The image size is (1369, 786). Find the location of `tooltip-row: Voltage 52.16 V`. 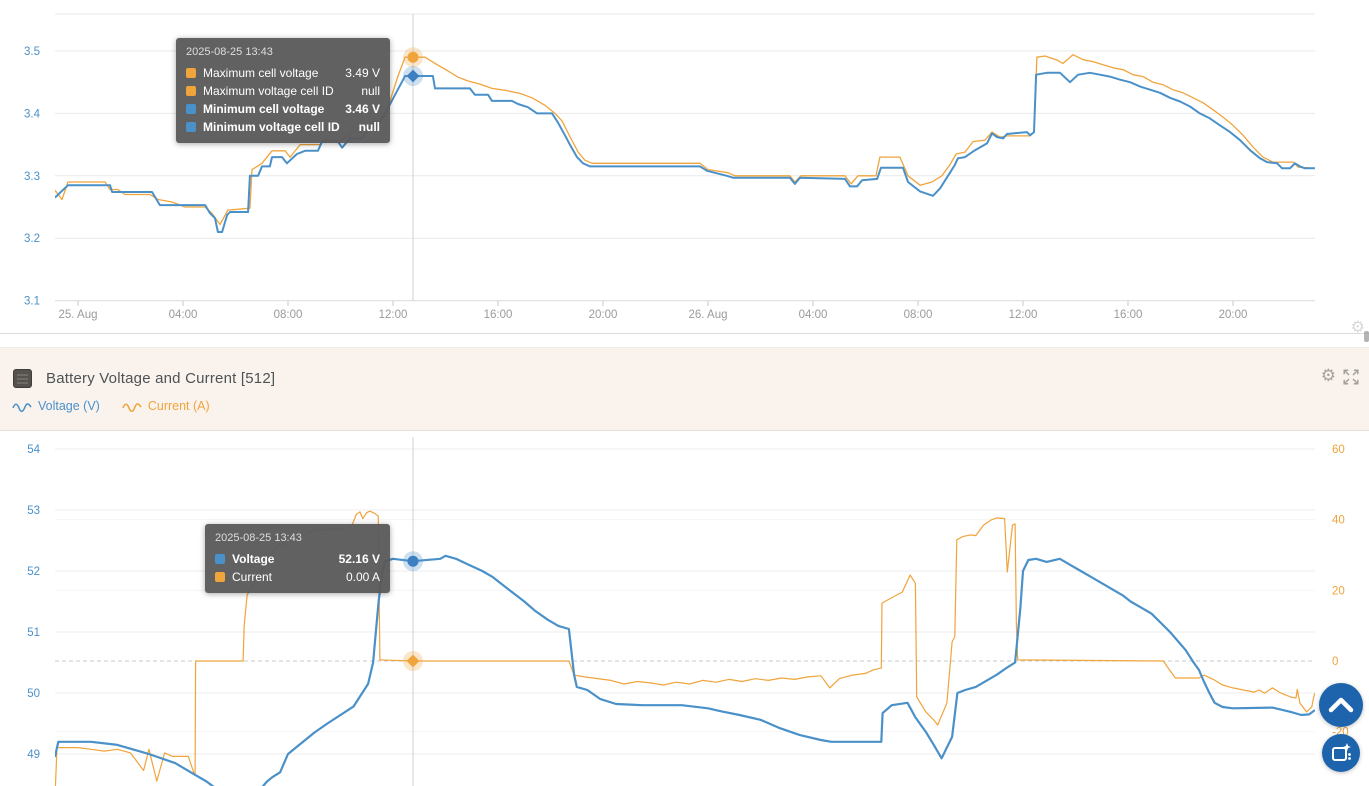

tooltip-row: Voltage 52.16 V is located at coordinates (297, 559).